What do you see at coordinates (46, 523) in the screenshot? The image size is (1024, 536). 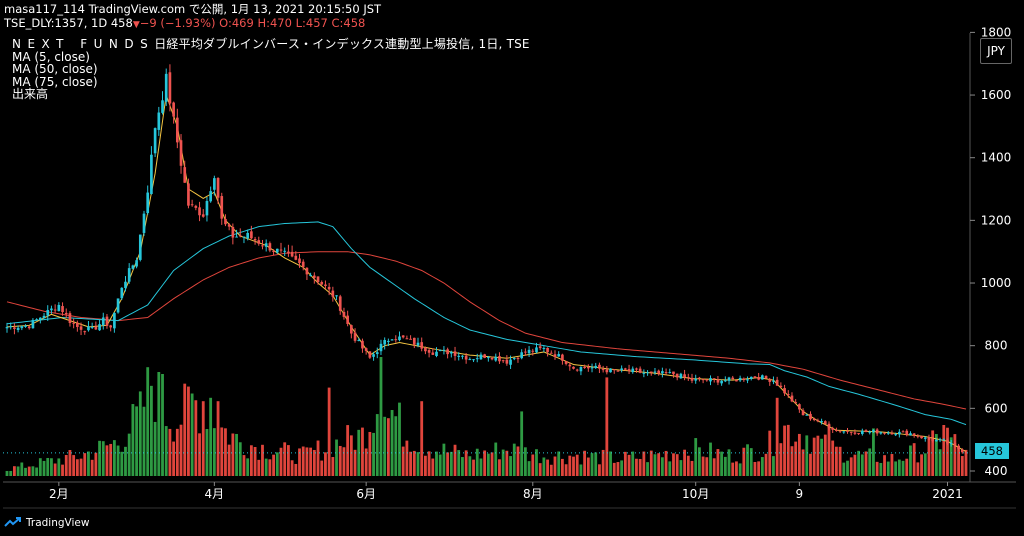 I see `footer: TradingView` at bounding box center [46, 523].